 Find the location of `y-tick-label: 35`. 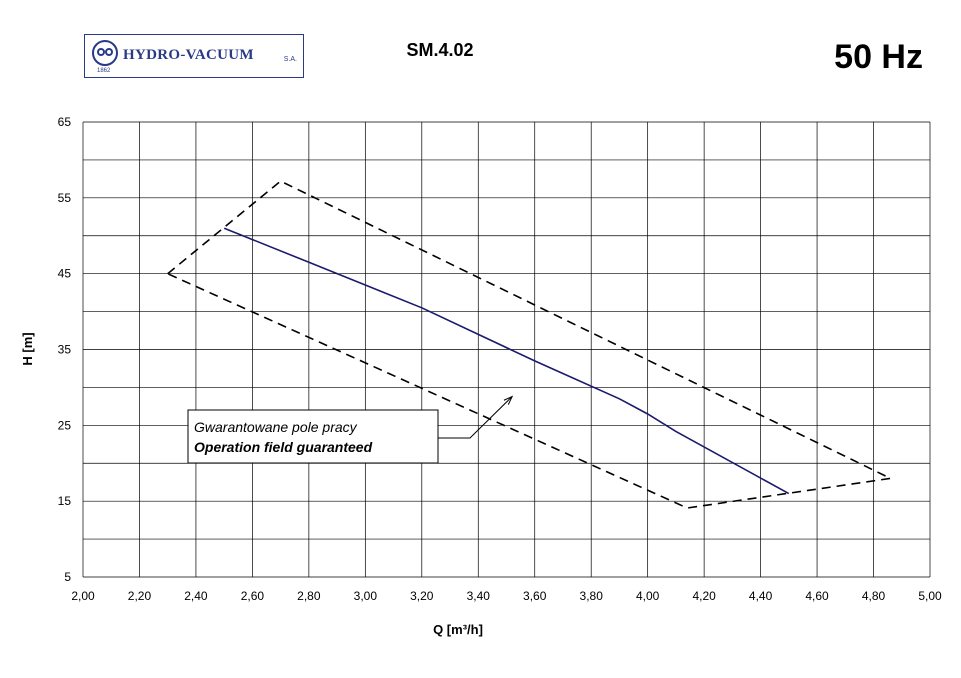

y-tick-label: 35 is located at coordinates (65, 350).